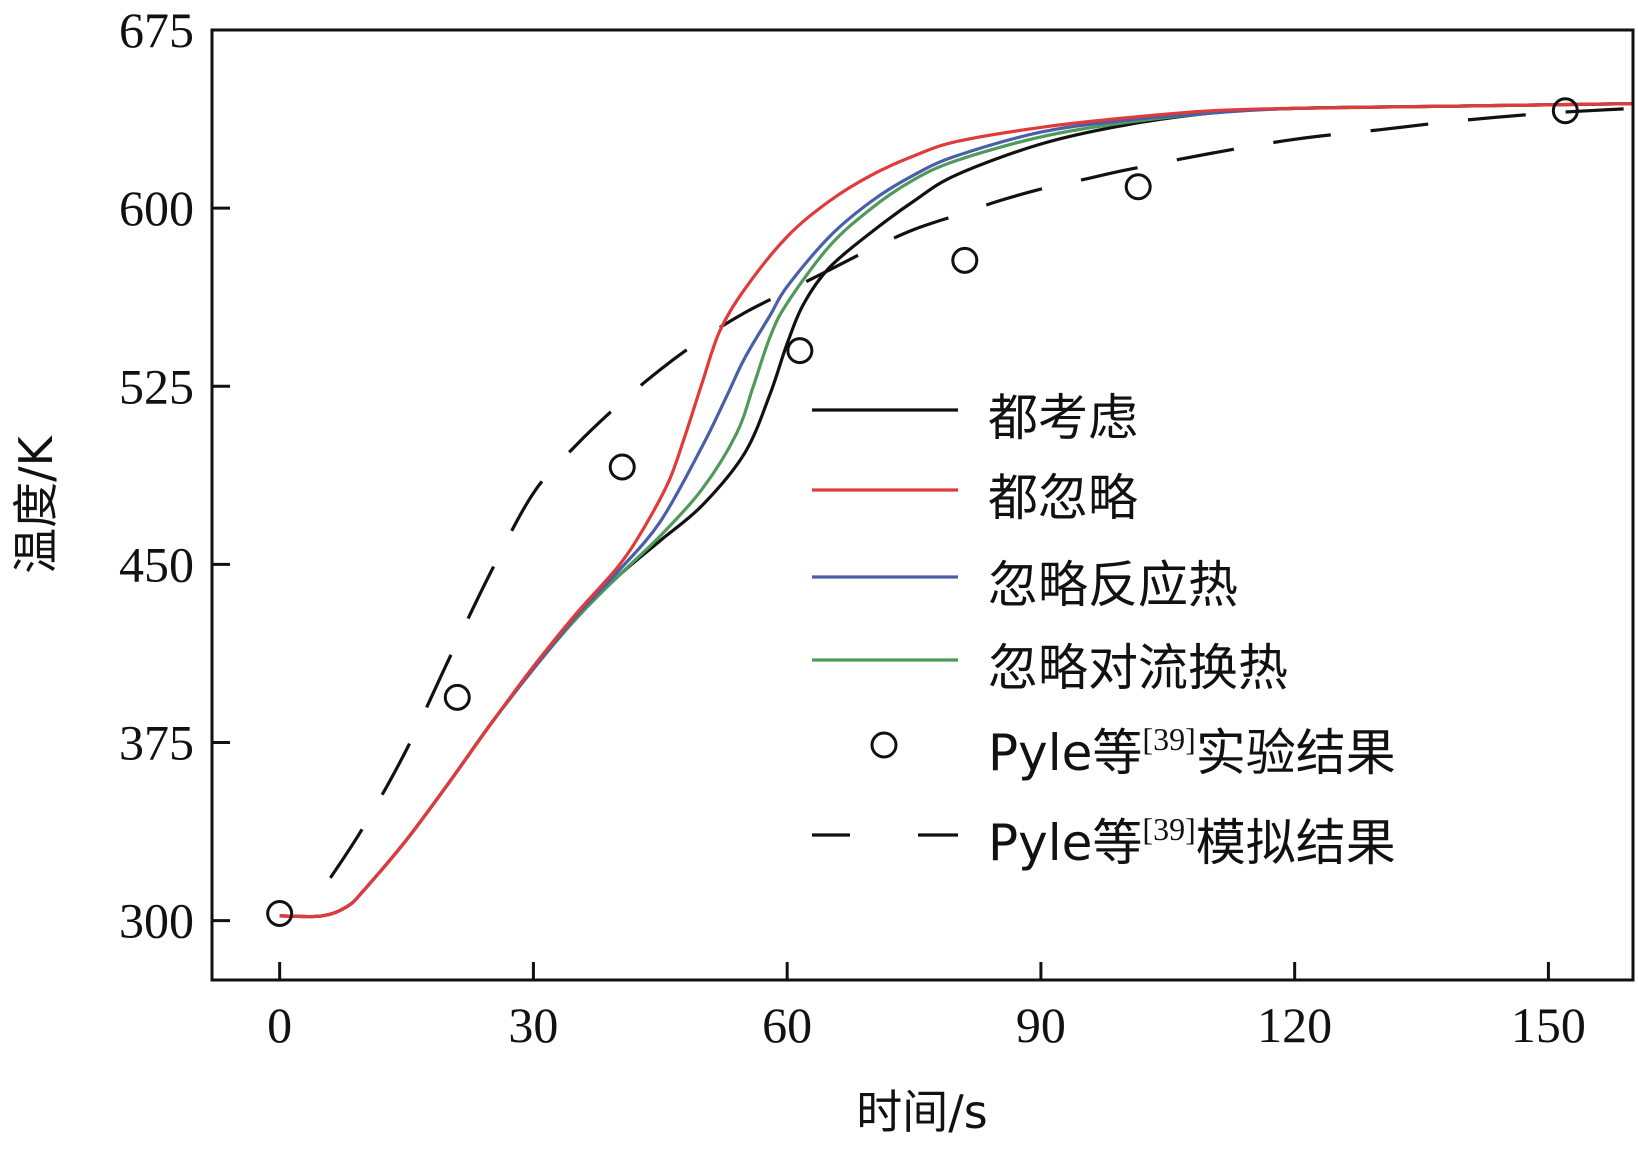  What do you see at coordinates (926, 1007) in the screenshot?
I see `x-axis-ticks: 0 30 60 90 120 150` at bounding box center [926, 1007].